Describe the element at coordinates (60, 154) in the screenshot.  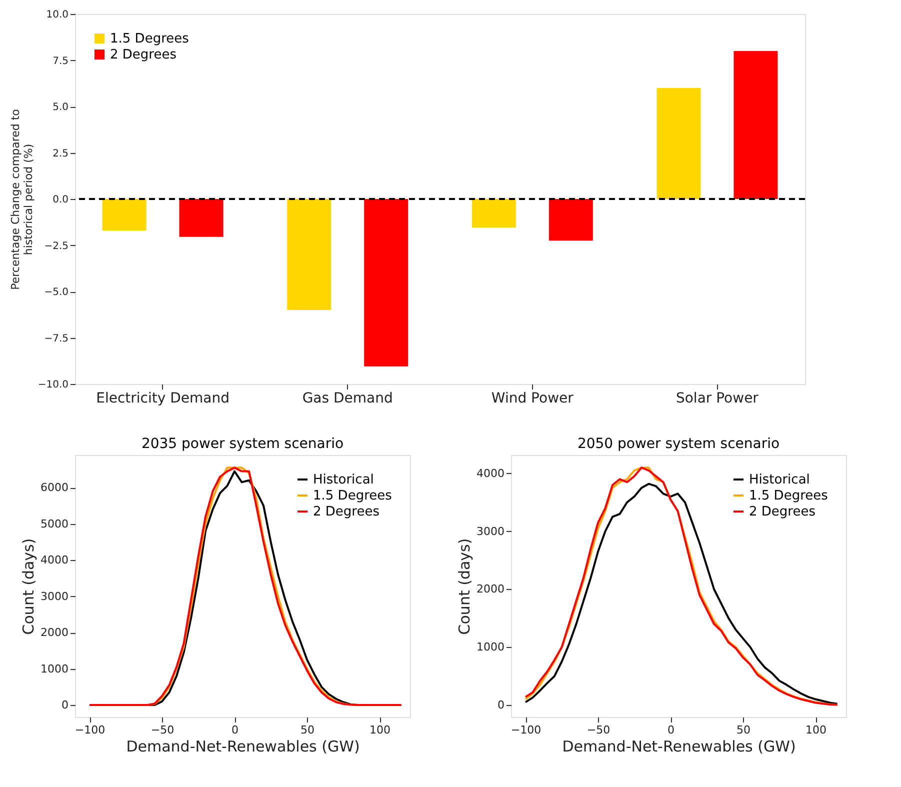
I see `y-tick-label: 2.5` at that location.